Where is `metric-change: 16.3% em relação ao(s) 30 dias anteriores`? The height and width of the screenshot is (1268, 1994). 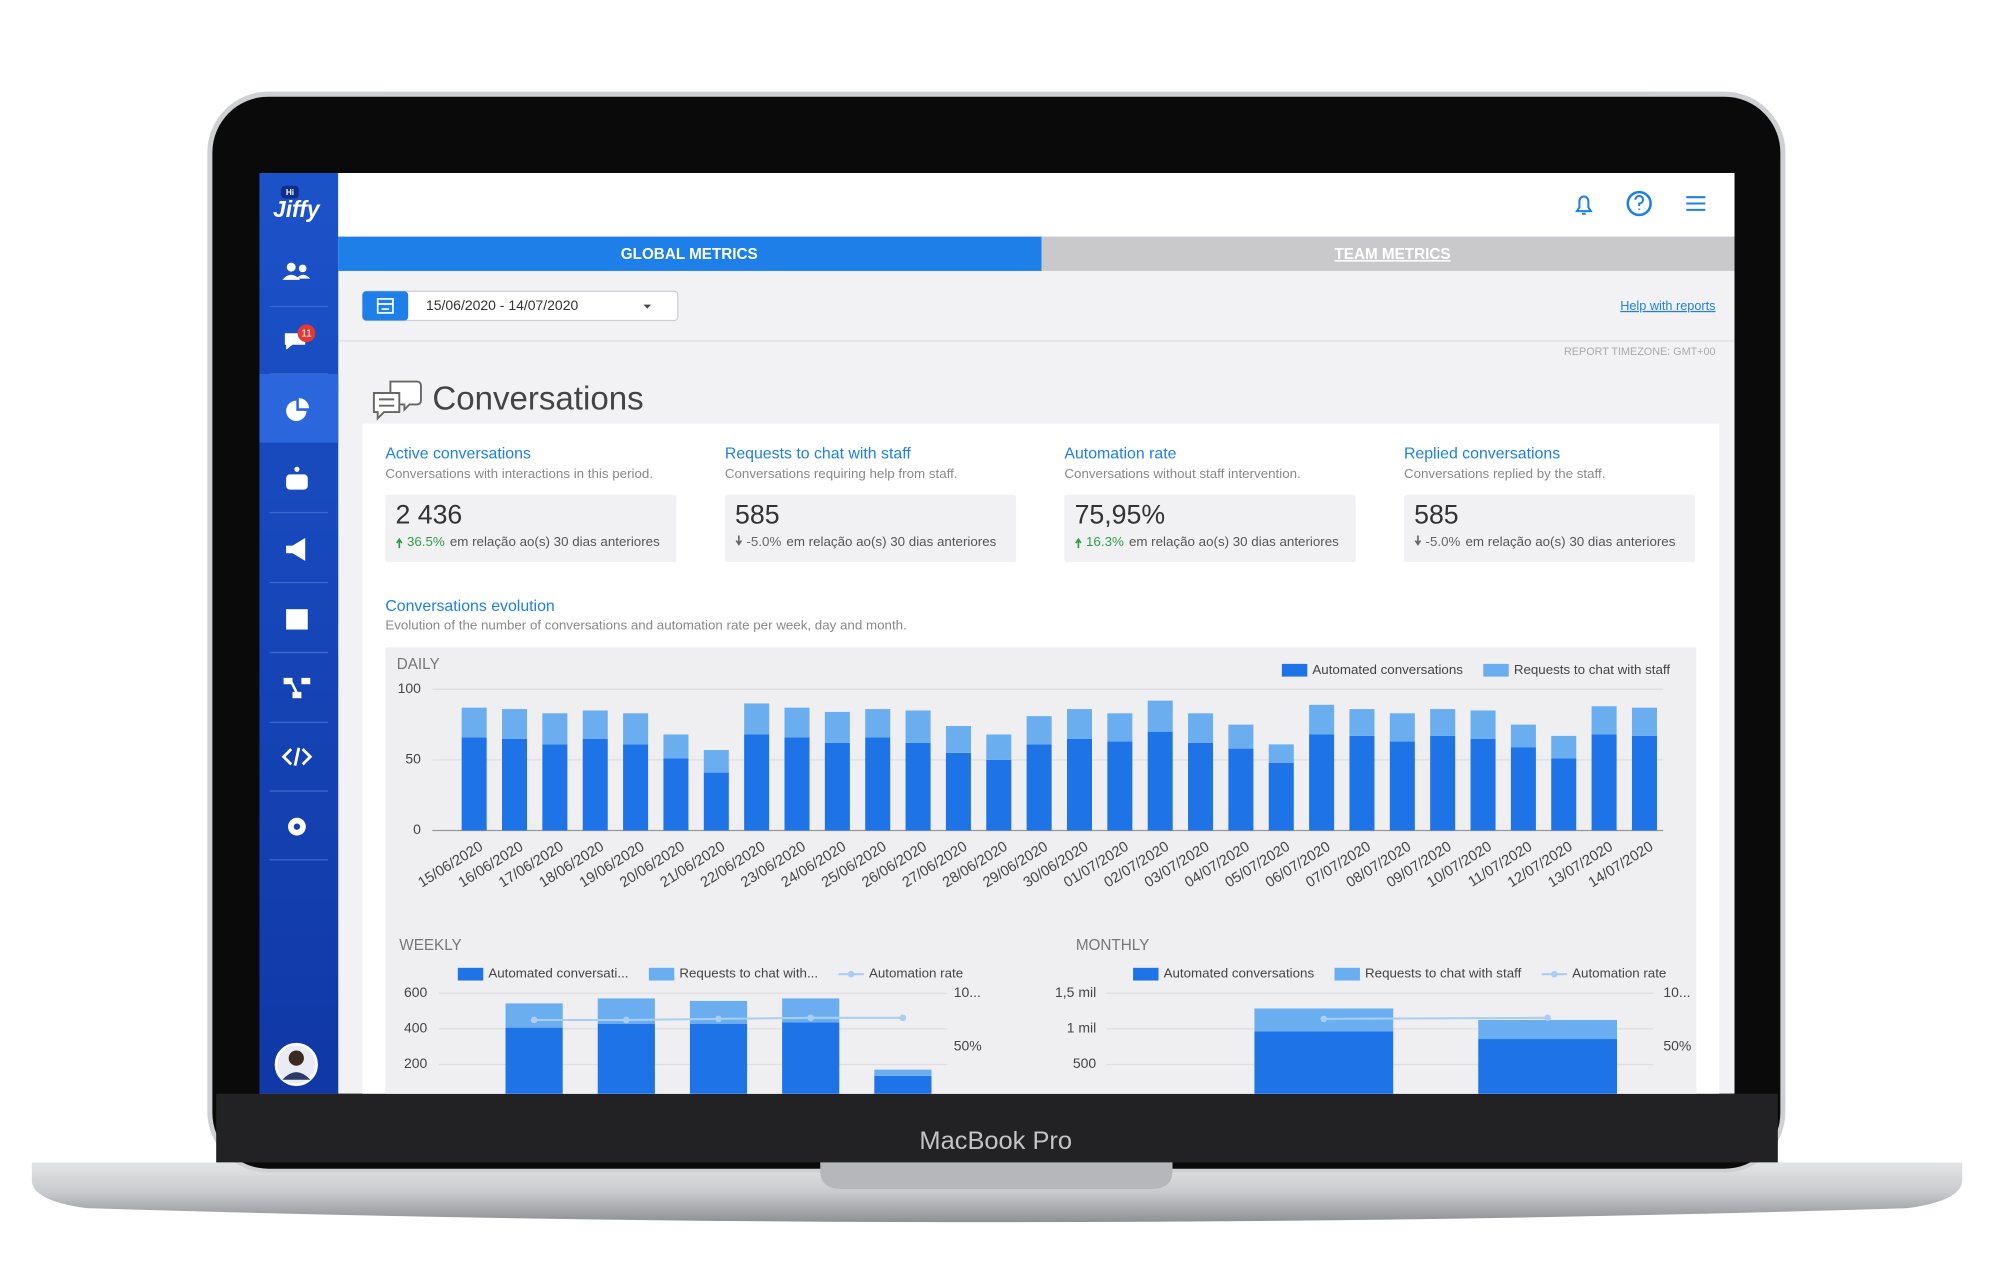 metric-change: 16.3% em relação ao(s) 30 dias anteriores is located at coordinates (1212, 540).